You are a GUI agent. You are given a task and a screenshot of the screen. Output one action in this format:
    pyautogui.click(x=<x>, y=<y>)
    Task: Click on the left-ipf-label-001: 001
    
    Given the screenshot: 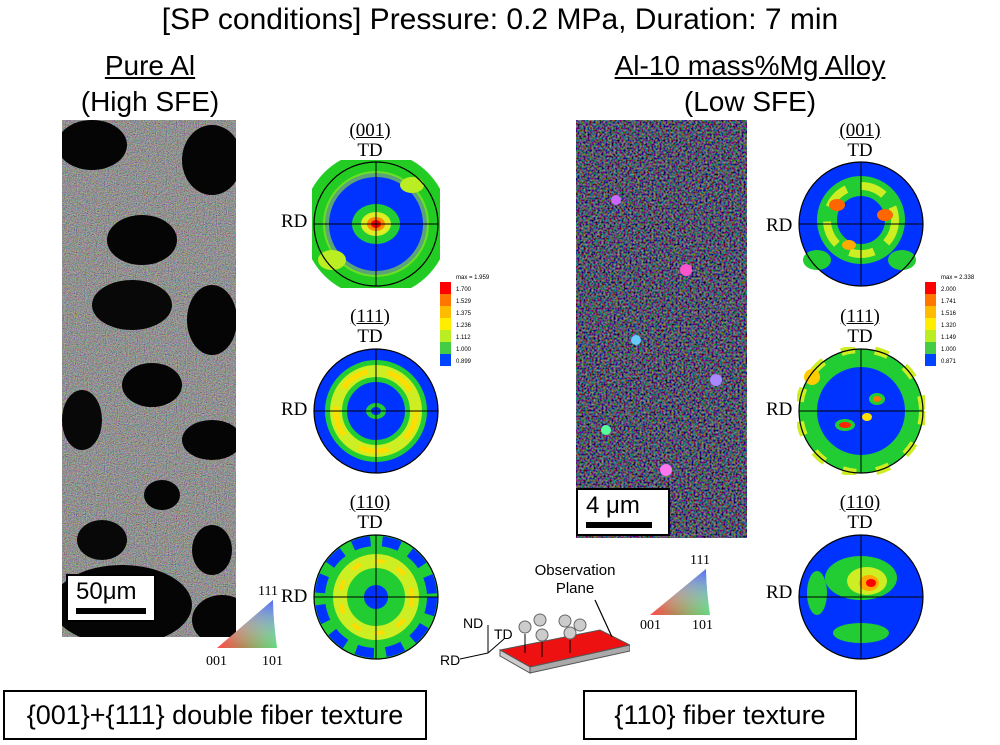 What is the action you would take?
    pyautogui.click(x=216, y=661)
    